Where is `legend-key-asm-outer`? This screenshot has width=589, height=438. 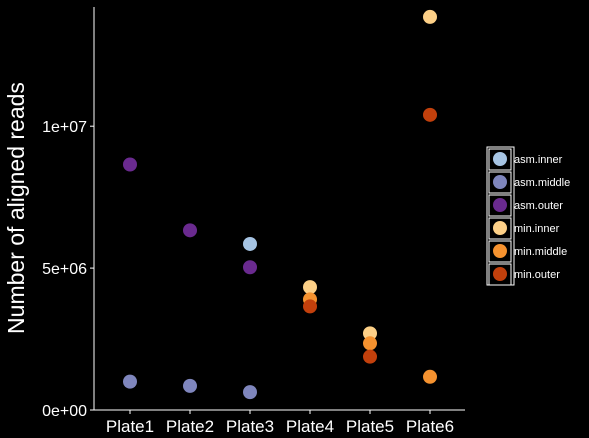
legend-key-asm-outer is located at coordinates (500, 205).